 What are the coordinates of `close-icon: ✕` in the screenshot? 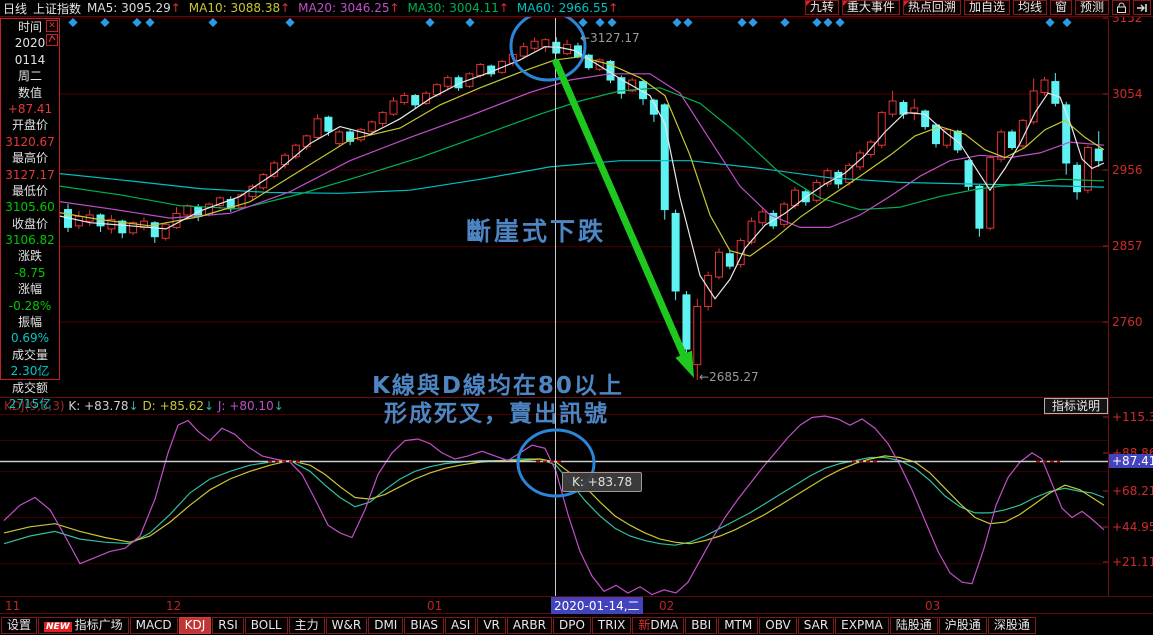 It's located at (52, 26).